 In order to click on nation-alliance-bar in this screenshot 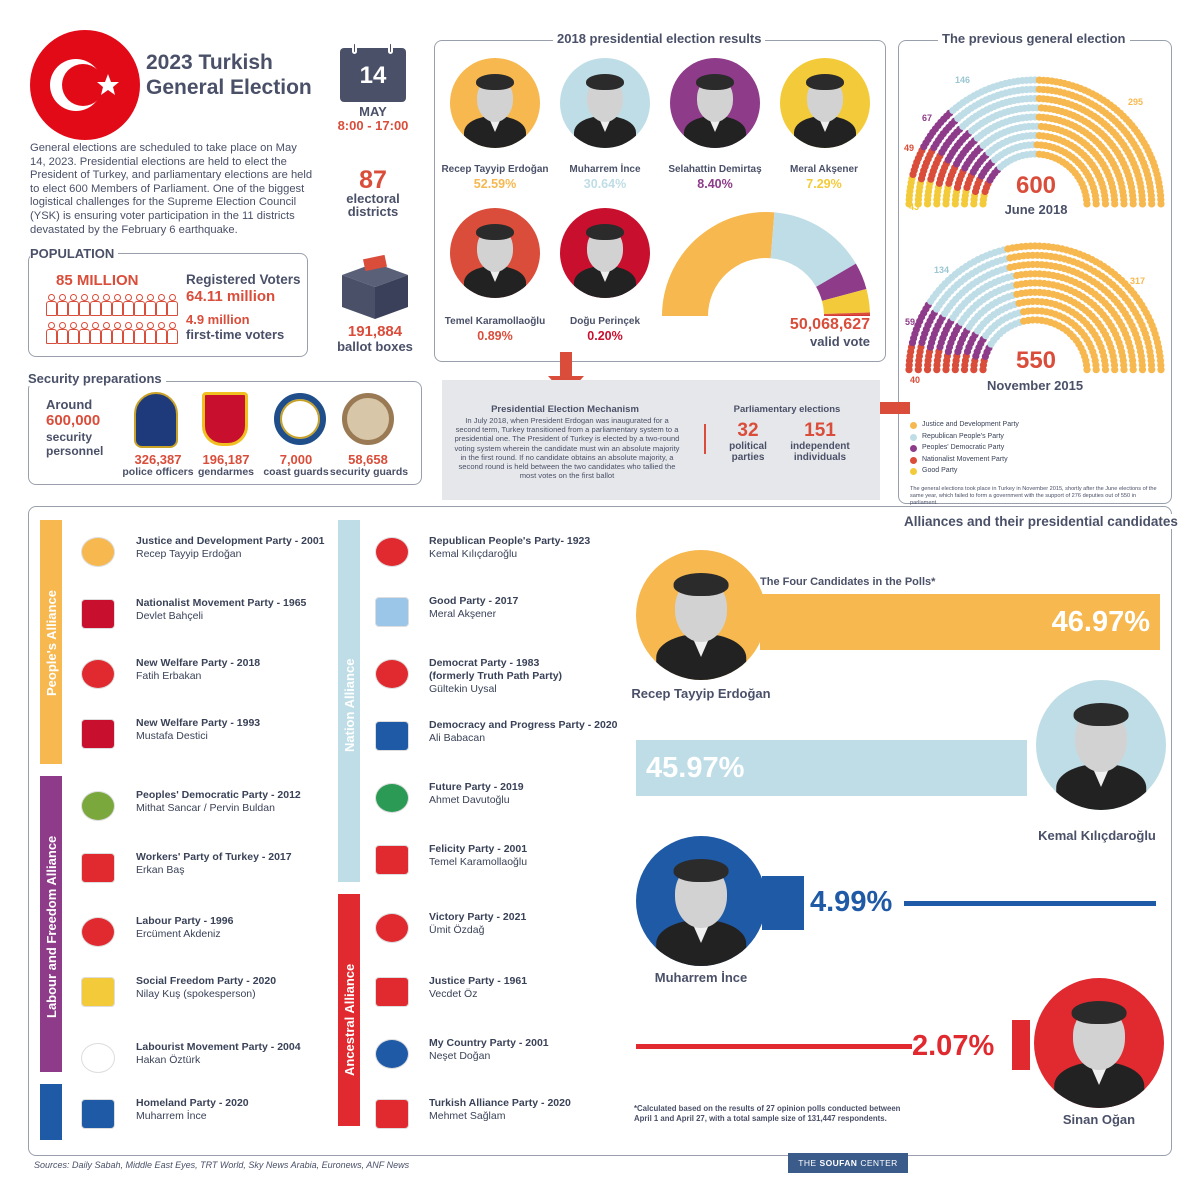, I will do `click(349, 701)`.